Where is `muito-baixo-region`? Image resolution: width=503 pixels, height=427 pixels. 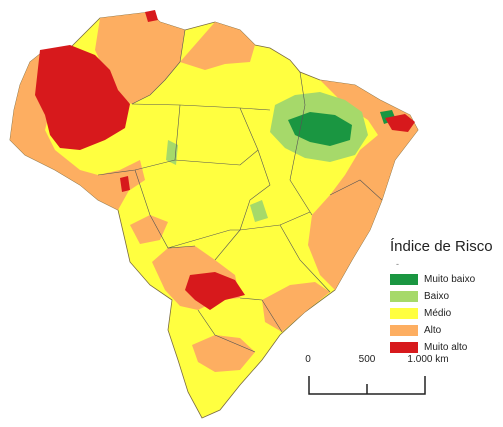
muito-baixo-region is located at coordinates (320, 129).